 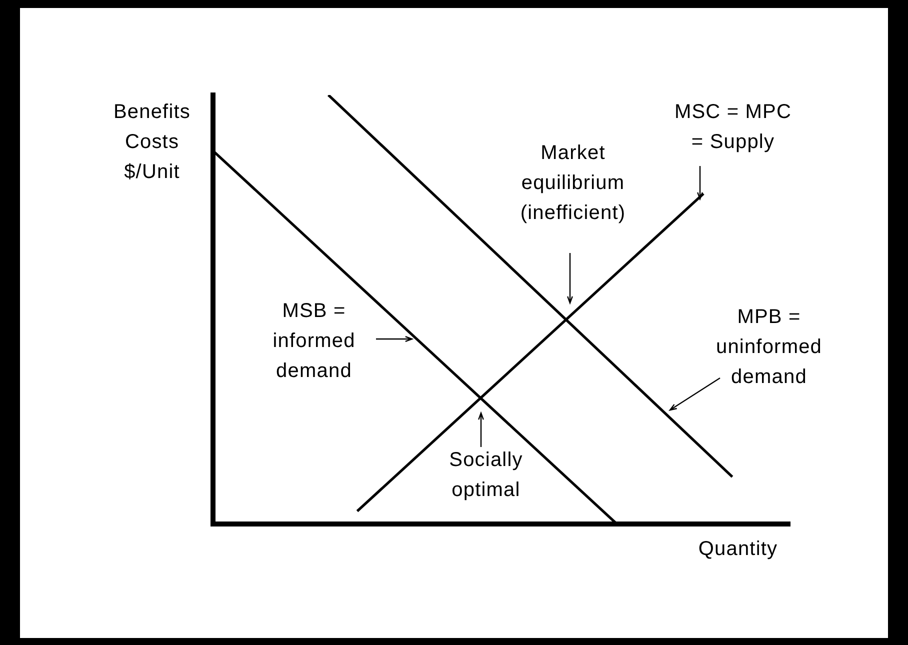 What do you see at coordinates (733, 127) in the screenshot?
I see `text: MSC = MPC = Supply` at bounding box center [733, 127].